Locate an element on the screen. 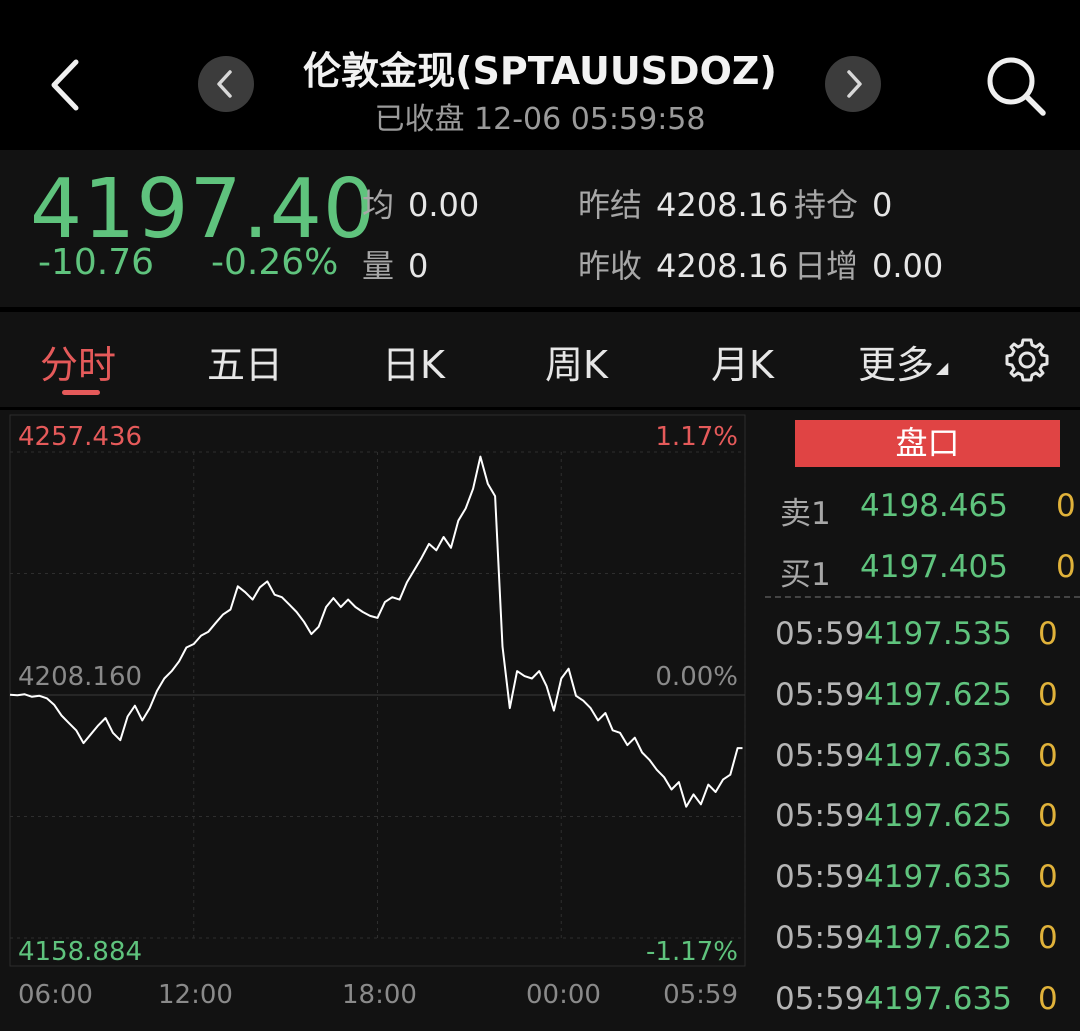 Image resolution: width=1080 pixels, height=1031 pixels. y-axis-mid-label: 4208.160 is located at coordinates (80, 677).